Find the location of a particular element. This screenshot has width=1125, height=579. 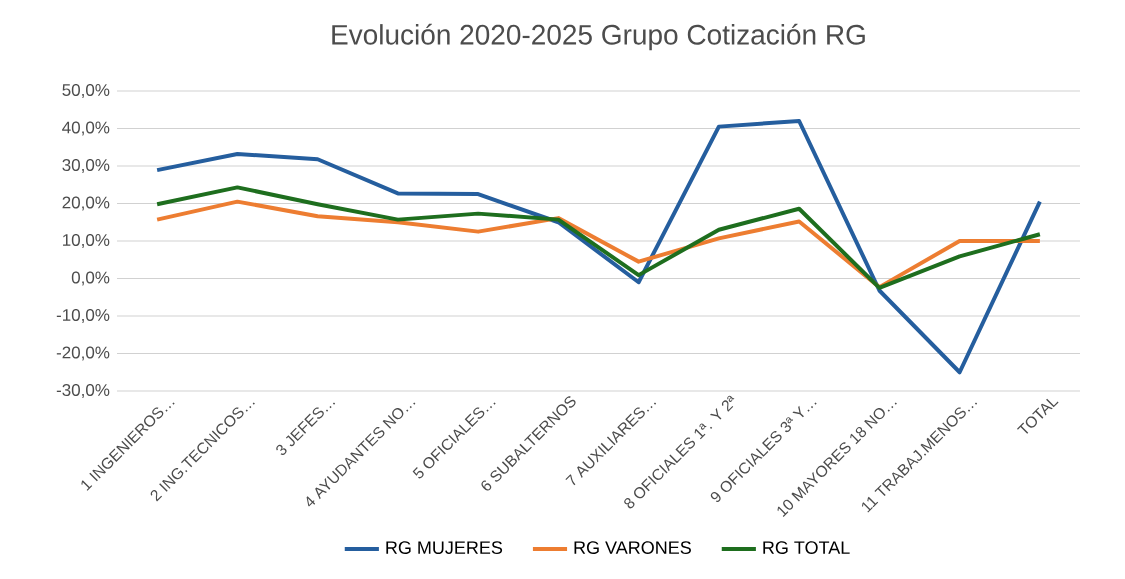

y-tick-label: 50,0% is located at coordinates (86, 91).